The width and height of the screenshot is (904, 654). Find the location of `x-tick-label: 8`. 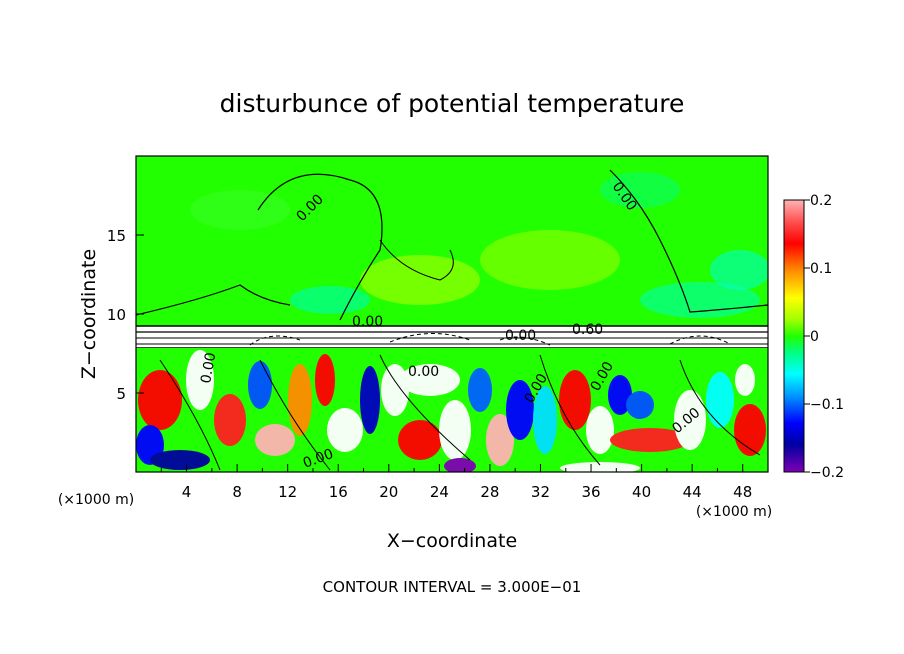

x-tick-label: 8 is located at coordinates (237, 492).